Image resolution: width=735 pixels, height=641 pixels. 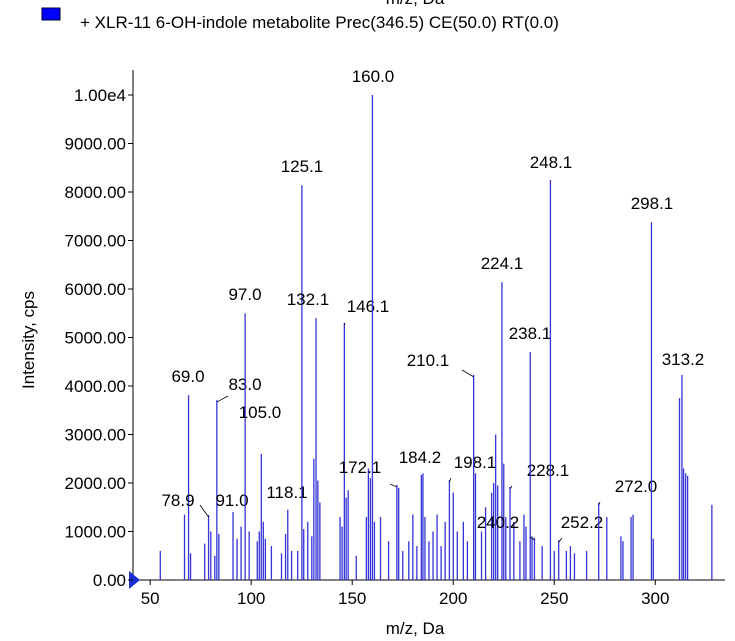 I want to click on x-axis-title: m/z, Da, so click(x=415, y=628).